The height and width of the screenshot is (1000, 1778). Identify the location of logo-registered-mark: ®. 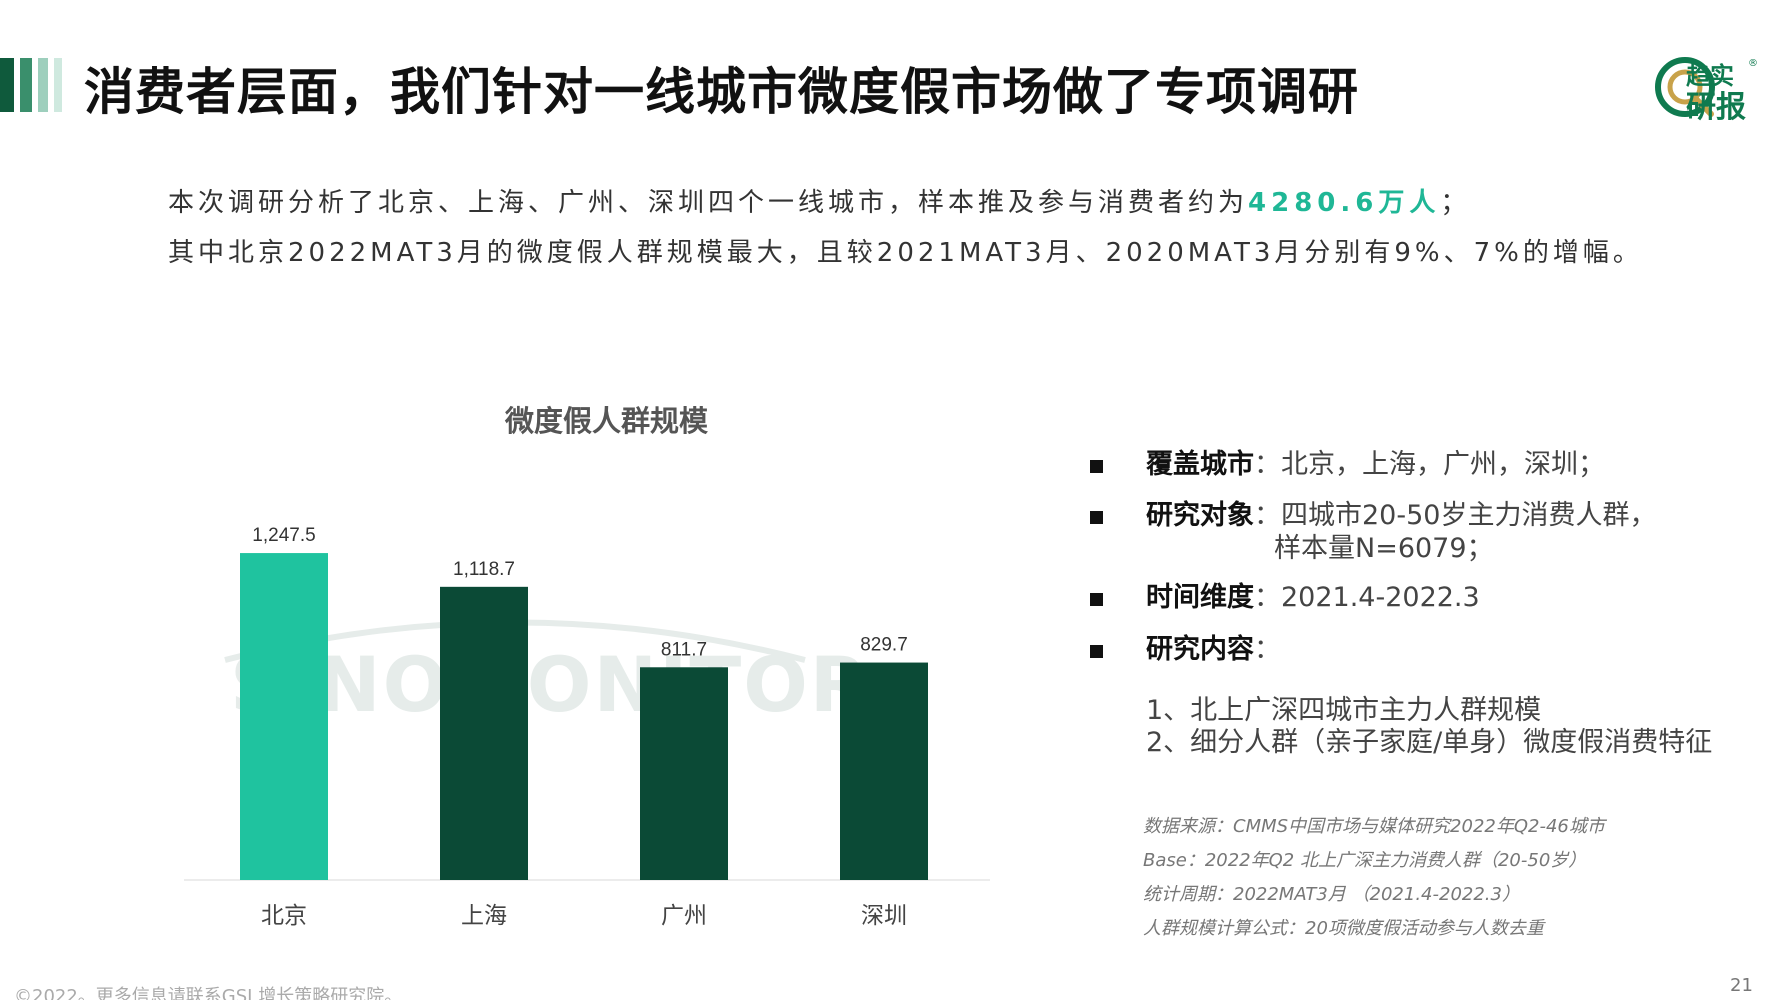
(1753, 63).